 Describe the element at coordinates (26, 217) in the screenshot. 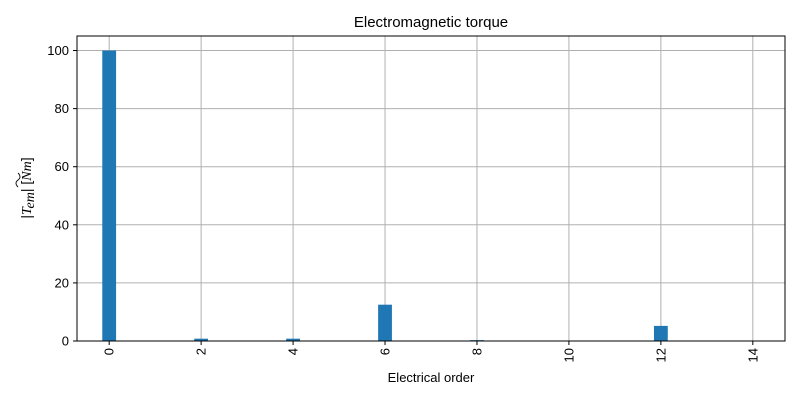

I see `y-axis-label-open: |` at that location.